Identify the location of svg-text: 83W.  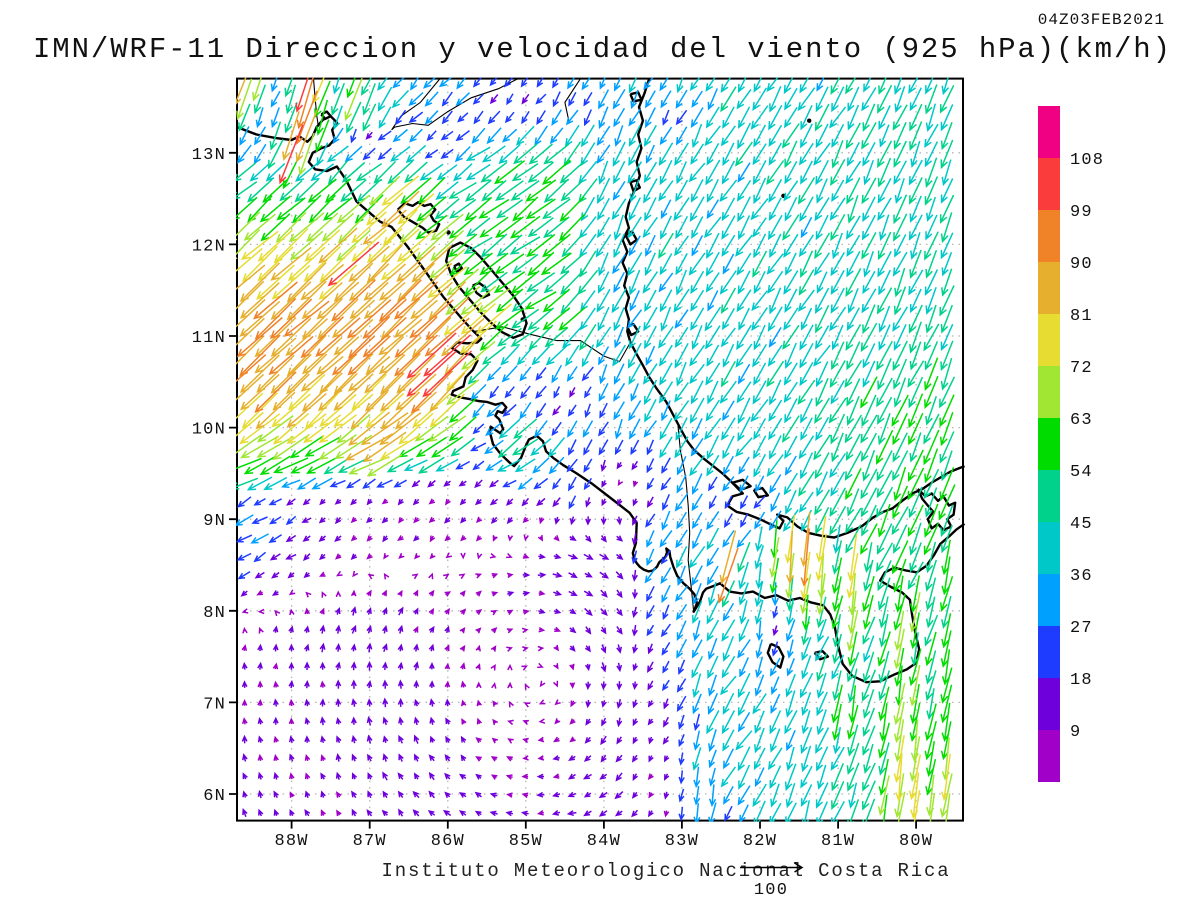
(682, 841).